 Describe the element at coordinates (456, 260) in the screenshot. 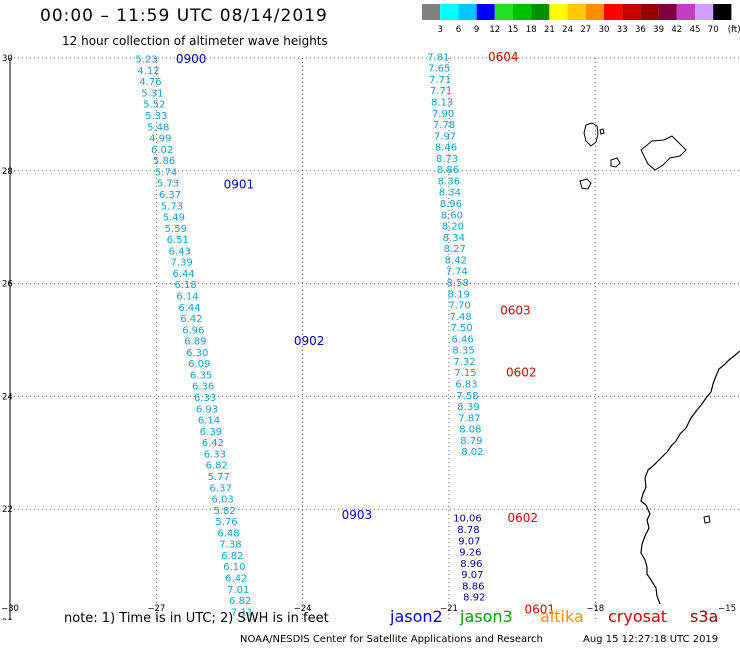

I see `swh-value-label: 8.42` at that location.